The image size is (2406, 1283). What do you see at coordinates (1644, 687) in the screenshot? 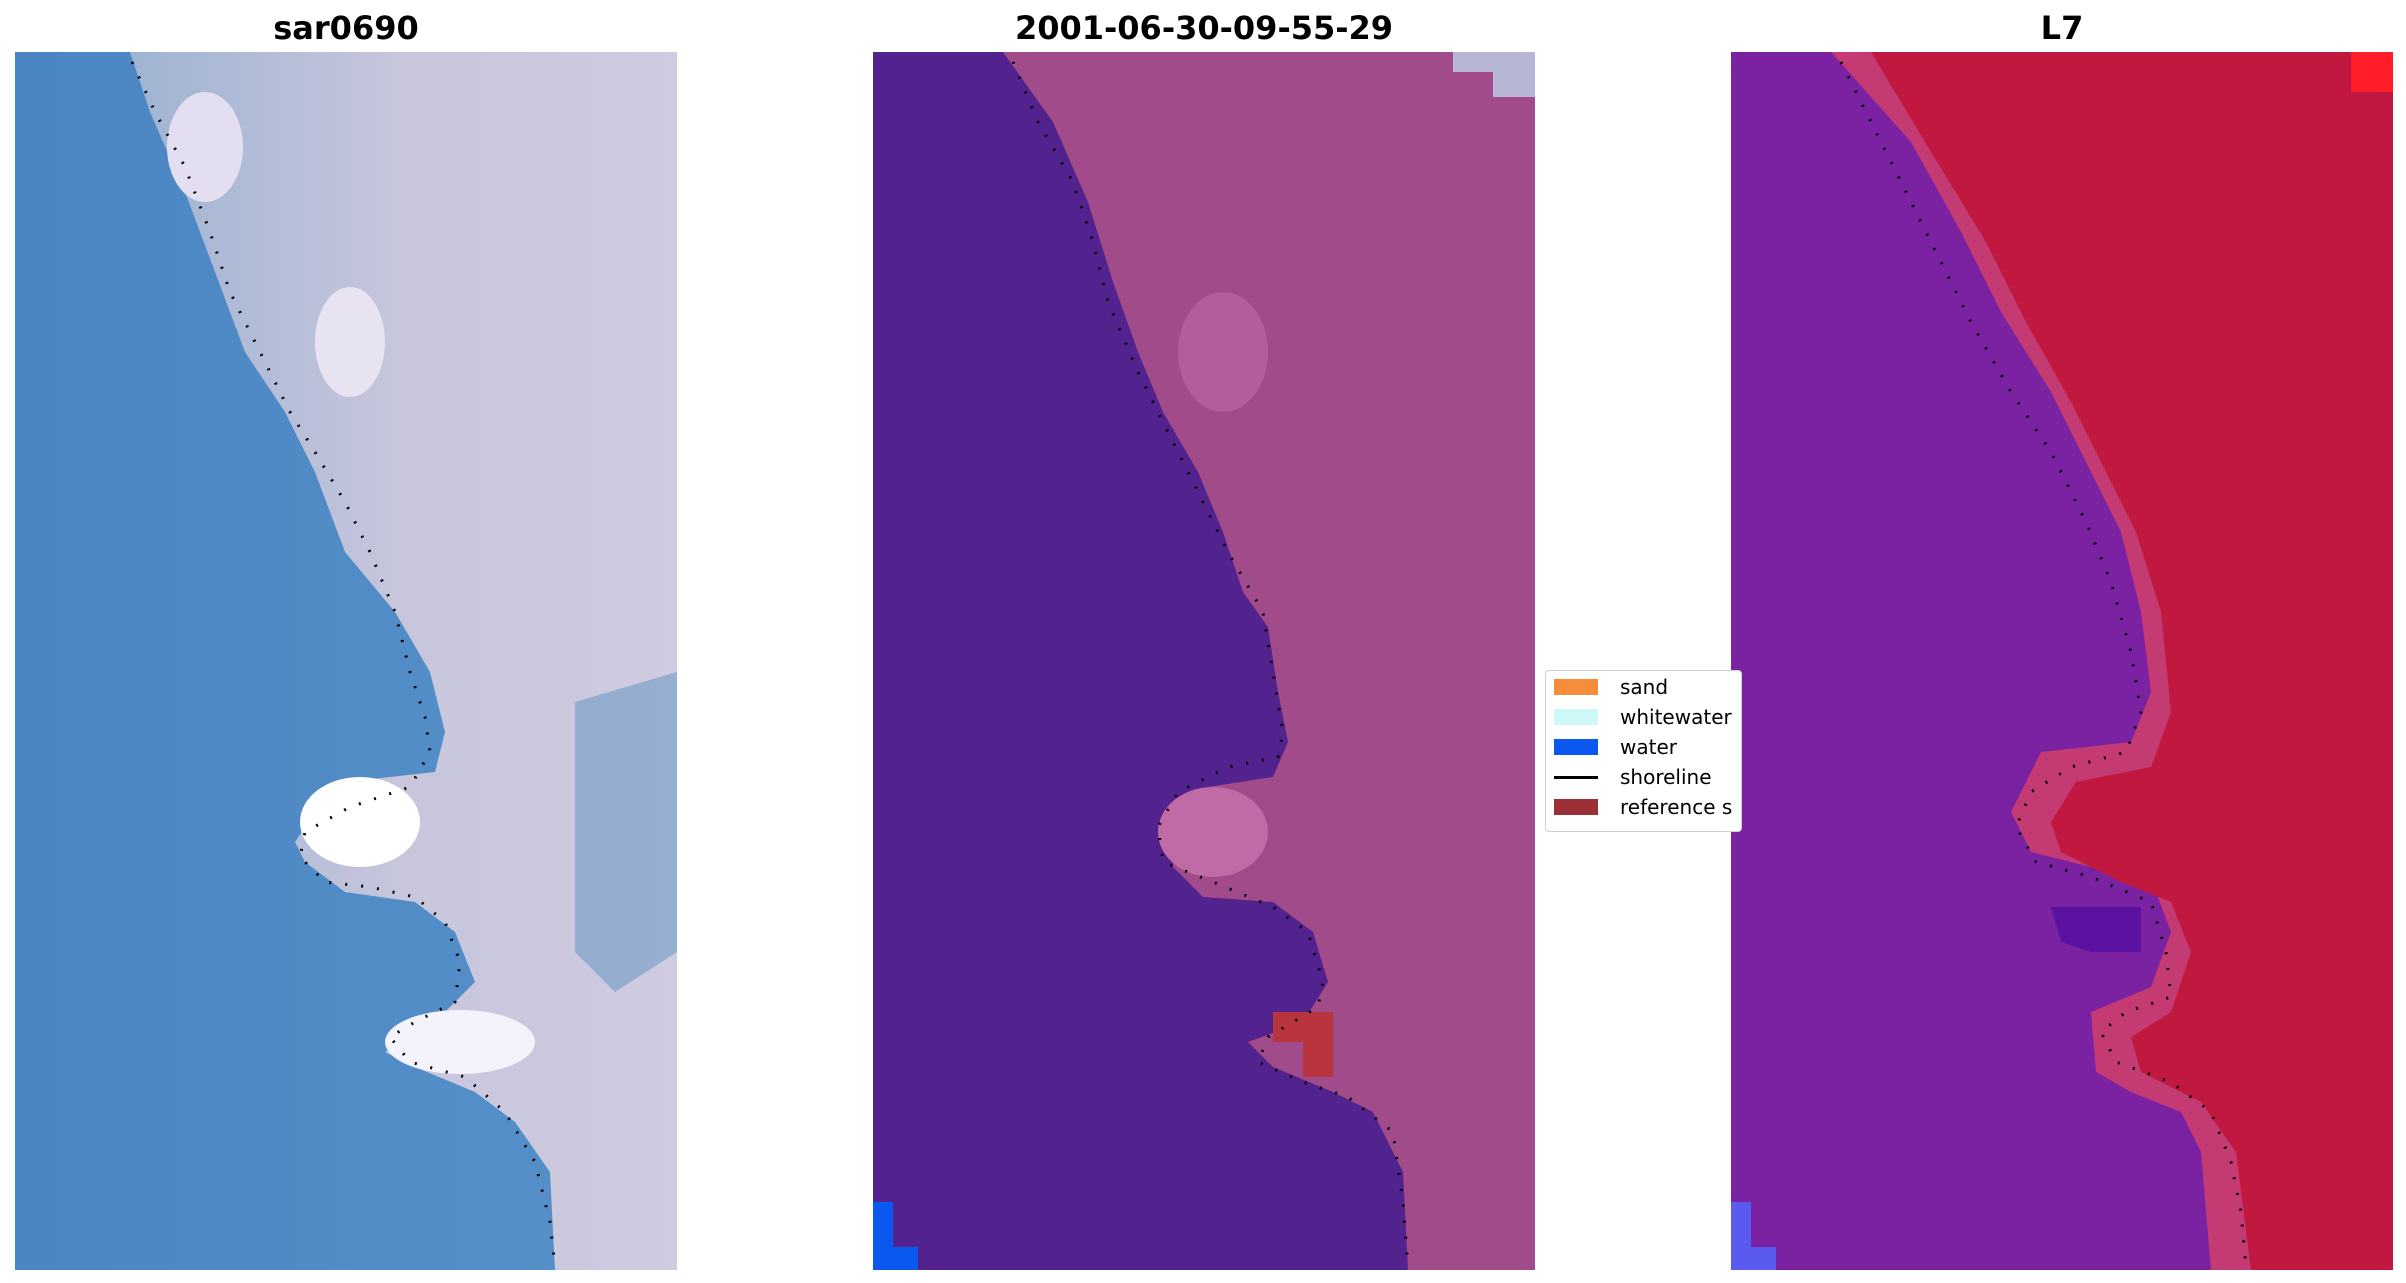
I see `legend-label-sand: sand` at bounding box center [1644, 687].